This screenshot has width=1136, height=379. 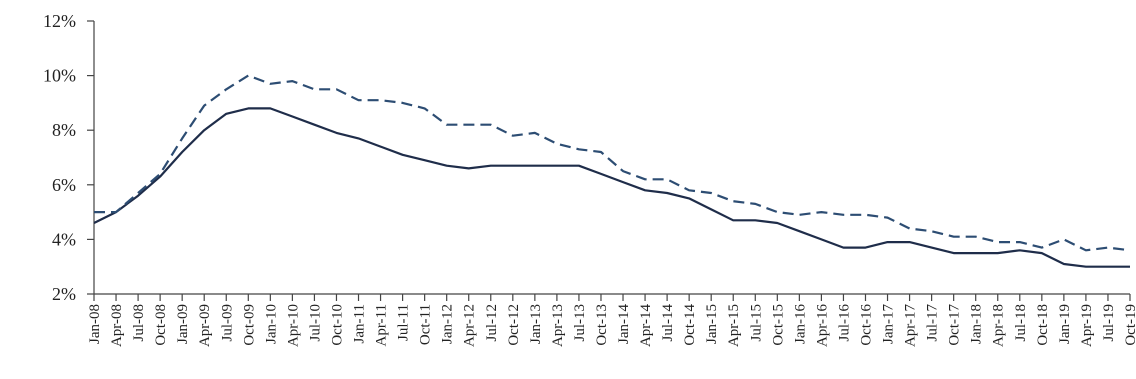 I want to click on y-tick-label: 8%, so click(x=64, y=130).